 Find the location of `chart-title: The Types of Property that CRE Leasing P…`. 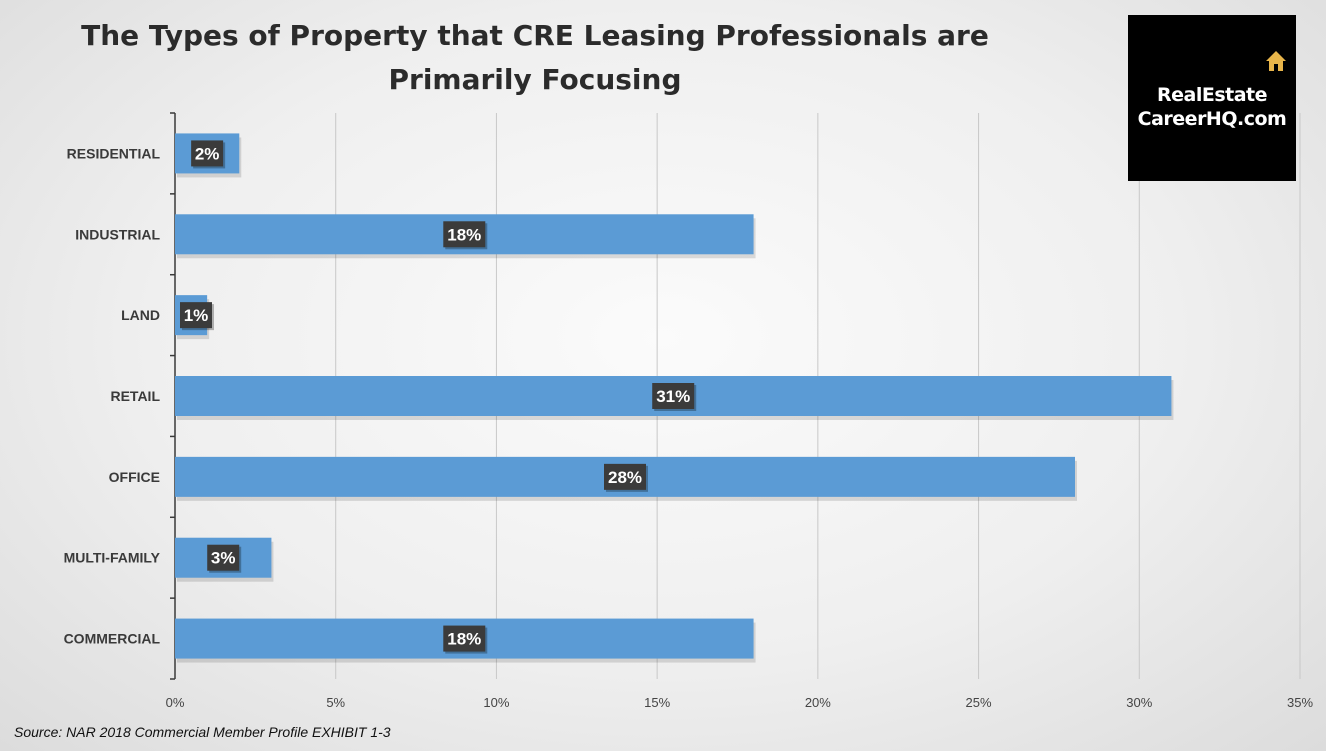

chart-title: The Types of Property that CRE Leasing P… is located at coordinates (535, 58).